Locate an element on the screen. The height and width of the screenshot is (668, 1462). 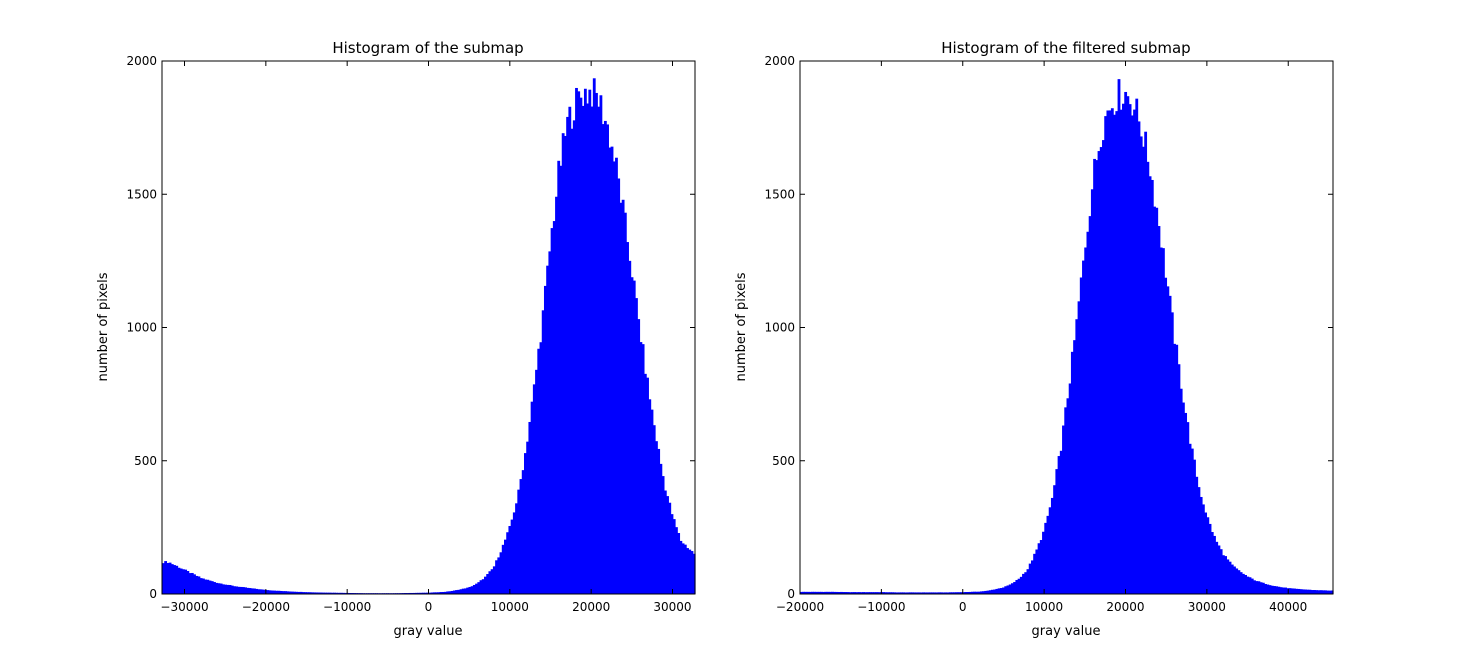
chart-title: Histogram of the filtered submap is located at coordinates (1065, 48).